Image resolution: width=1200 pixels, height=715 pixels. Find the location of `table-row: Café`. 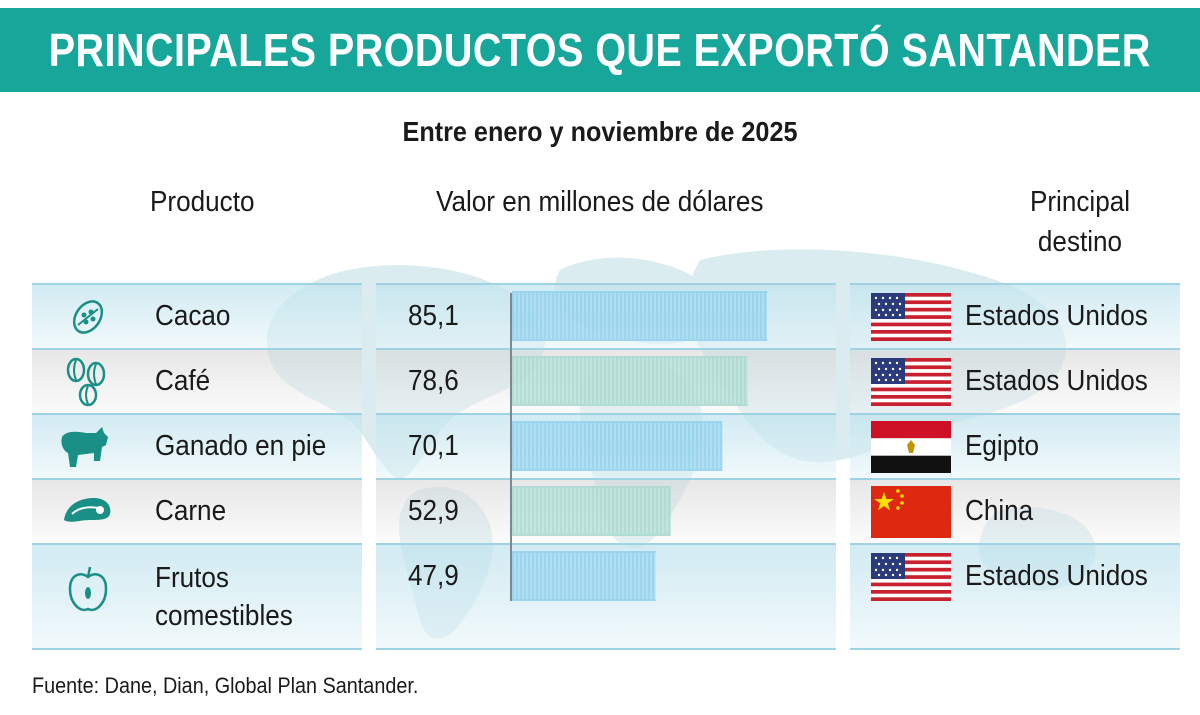

table-row: Café is located at coordinates (197, 380).